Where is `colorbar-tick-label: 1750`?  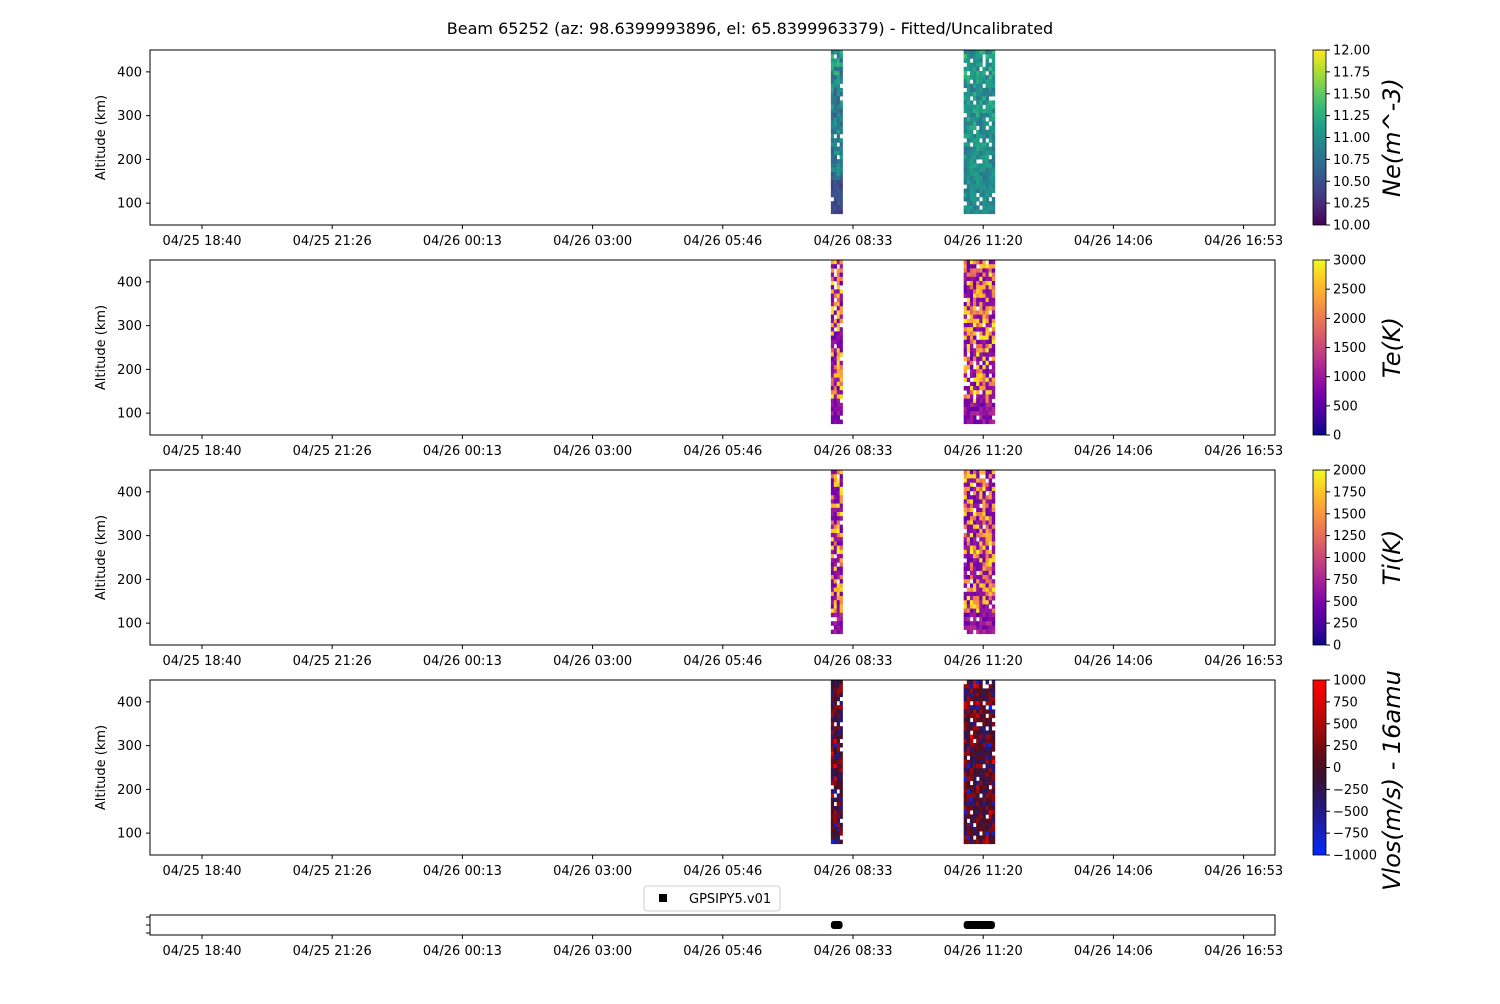
colorbar-tick-label: 1750 is located at coordinates (1349, 492).